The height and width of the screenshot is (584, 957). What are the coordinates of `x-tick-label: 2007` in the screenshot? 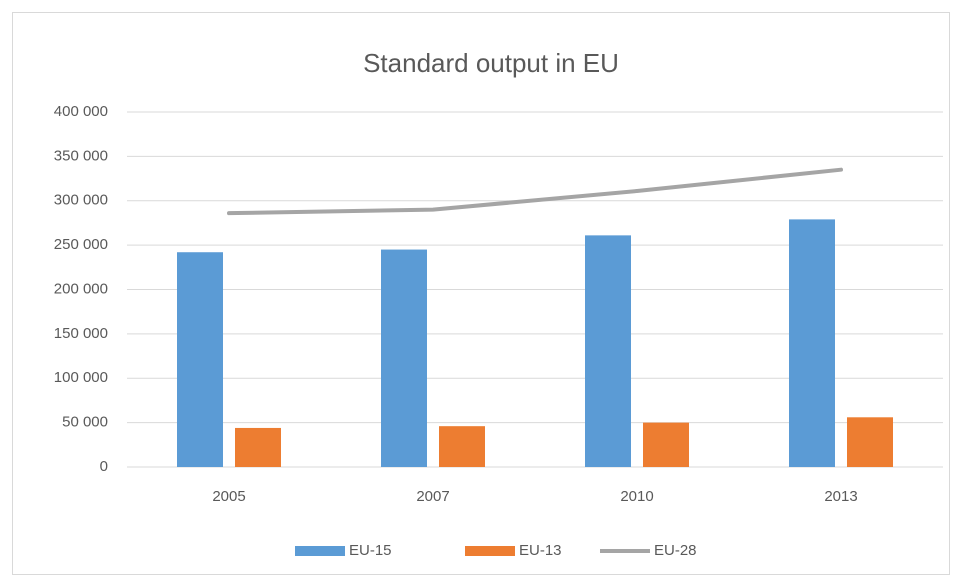 It's located at (432, 496).